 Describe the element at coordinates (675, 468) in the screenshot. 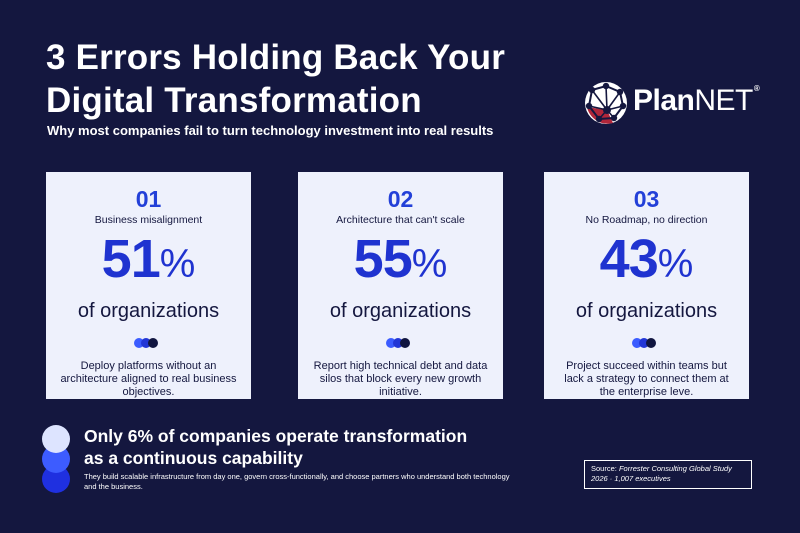

I see `source-study: Forrester Consulting Global Study` at that location.